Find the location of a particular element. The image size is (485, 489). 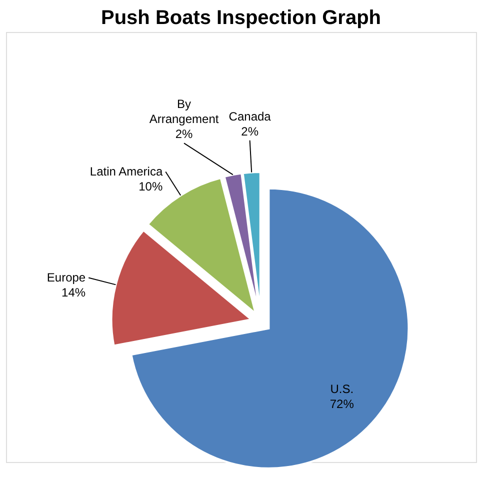

slice-label: Latin America is located at coordinates (126, 171).